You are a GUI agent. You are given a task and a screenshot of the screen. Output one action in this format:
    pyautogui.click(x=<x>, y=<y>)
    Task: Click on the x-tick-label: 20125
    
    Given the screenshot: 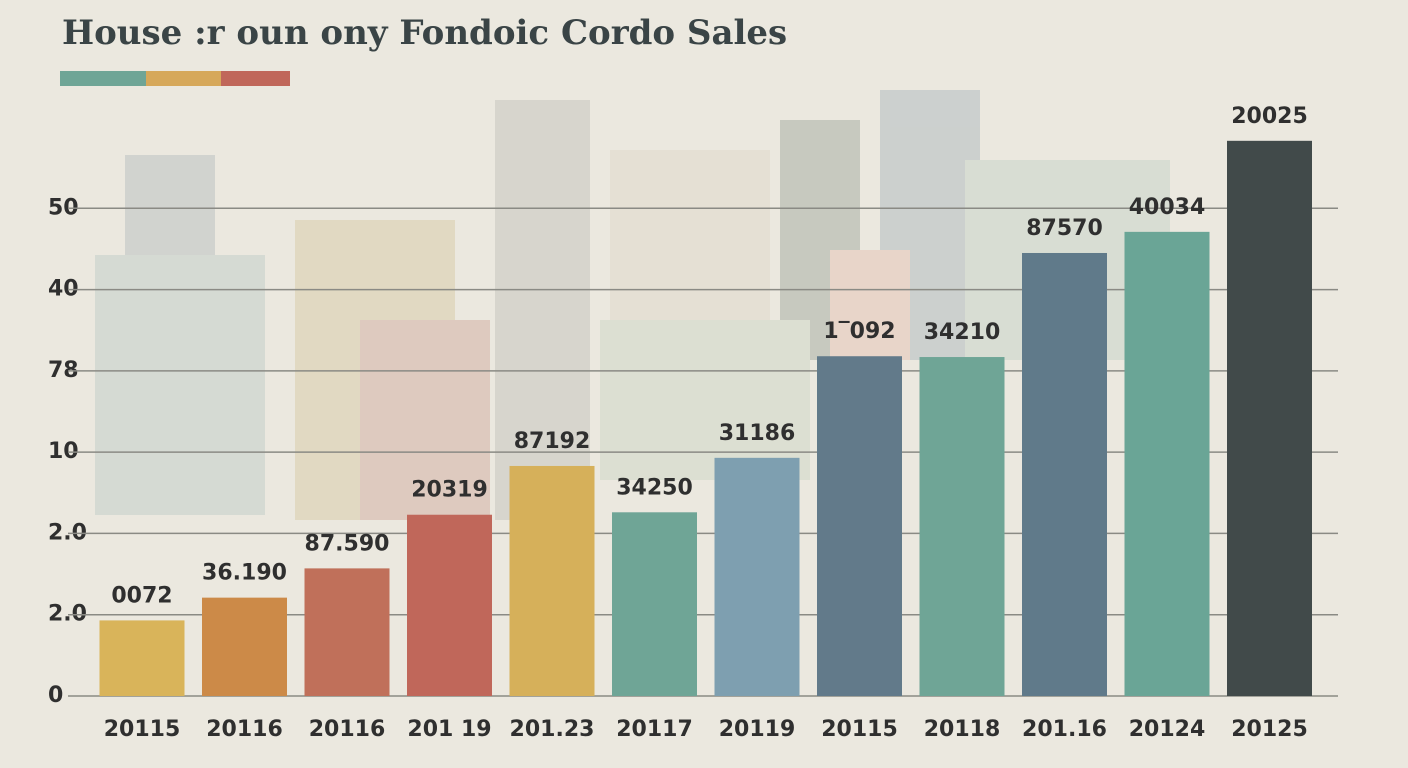 What is the action you would take?
    pyautogui.click(x=1269, y=729)
    